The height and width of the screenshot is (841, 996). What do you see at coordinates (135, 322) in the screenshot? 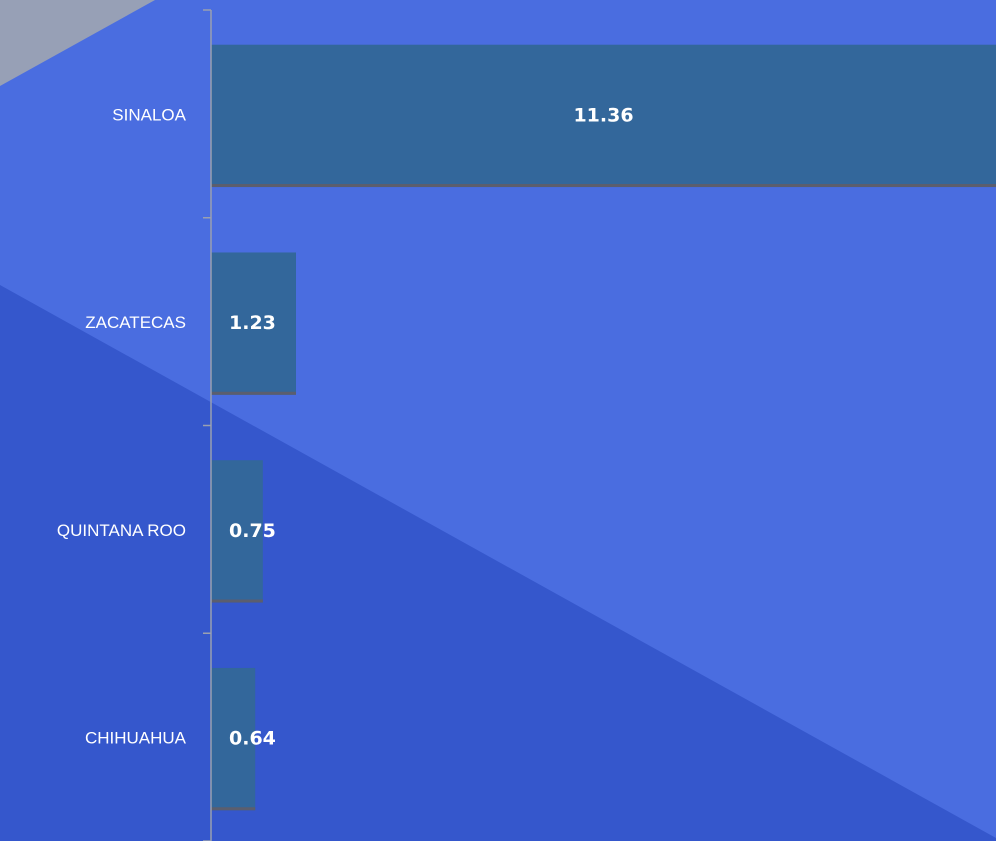
I see `y-tick-label: ZACATECAS` at bounding box center [135, 322].